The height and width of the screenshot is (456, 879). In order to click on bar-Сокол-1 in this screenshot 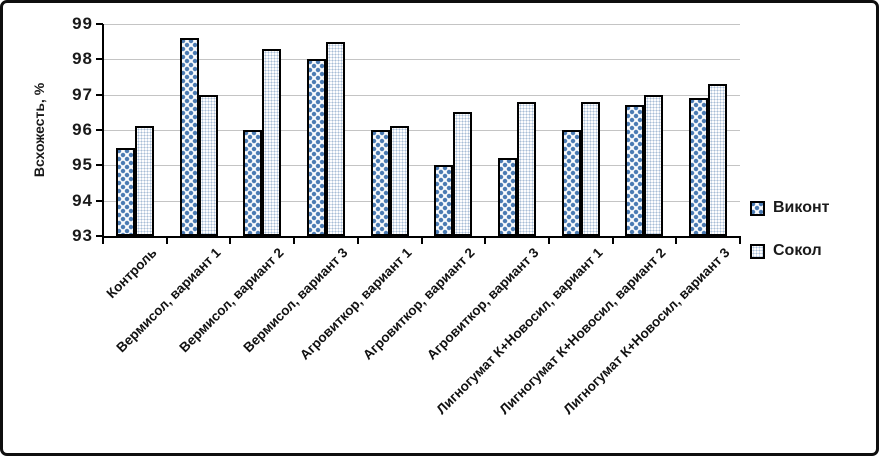, I will do `click(144, 181)`.